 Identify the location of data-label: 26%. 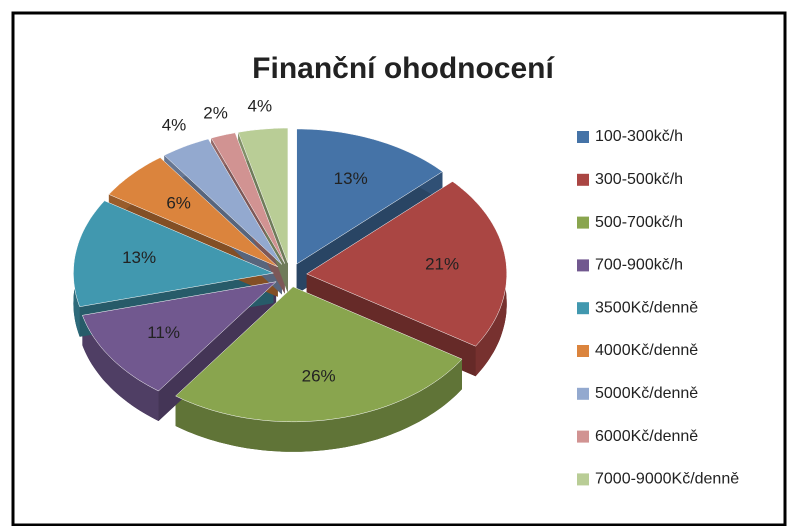
(319, 375).